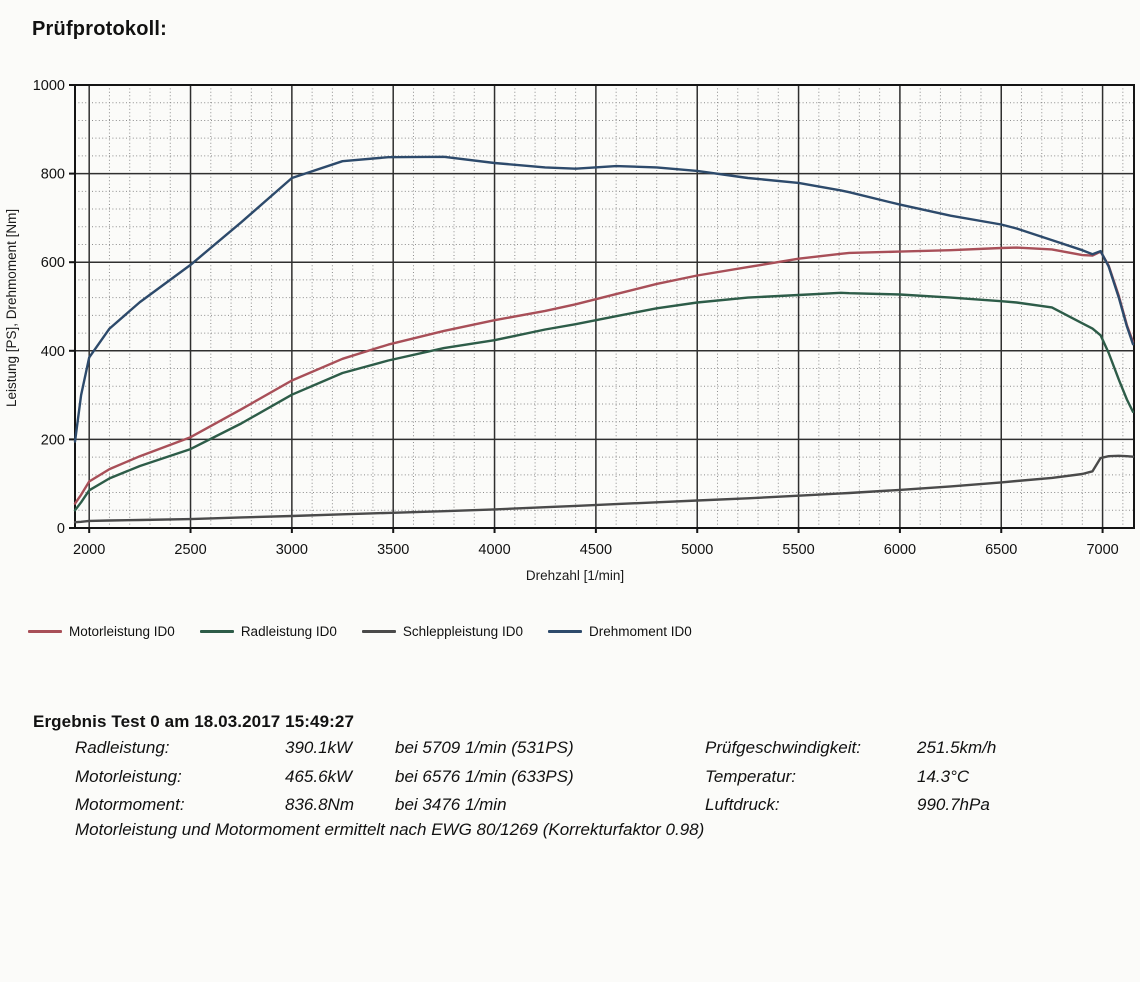 The image size is (1140, 982). I want to click on result-value-number: 465.6kW, so click(319, 776).